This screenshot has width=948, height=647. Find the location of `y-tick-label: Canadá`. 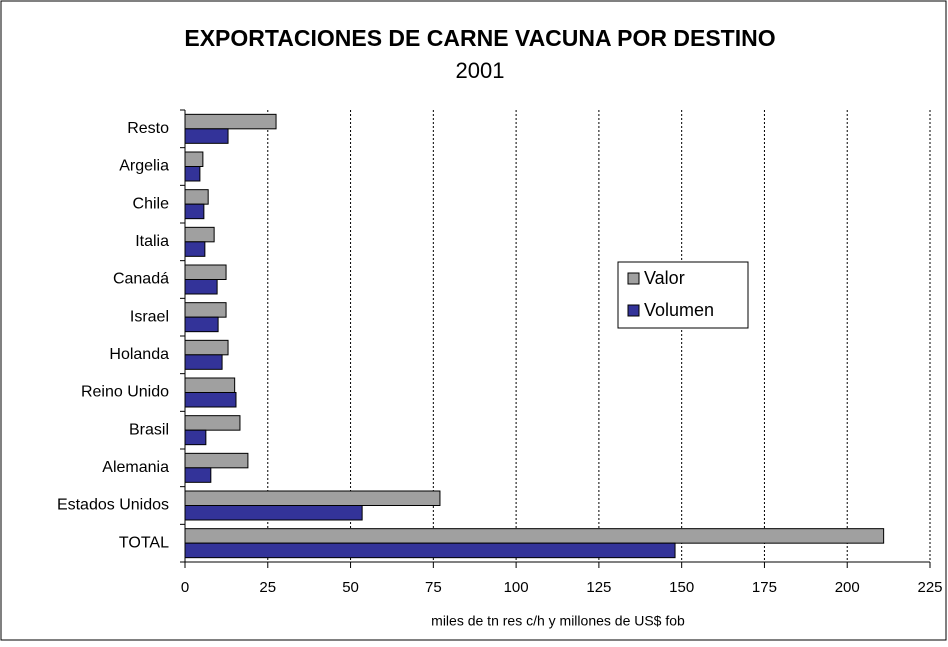

y-tick-label: Canadá is located at coordinates (141, 279).